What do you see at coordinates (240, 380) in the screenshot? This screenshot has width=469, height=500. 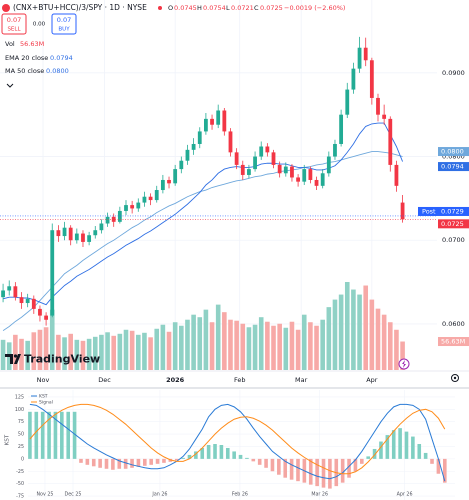 I see `x-tick-label: Feb` at bounding box center [240, 380].